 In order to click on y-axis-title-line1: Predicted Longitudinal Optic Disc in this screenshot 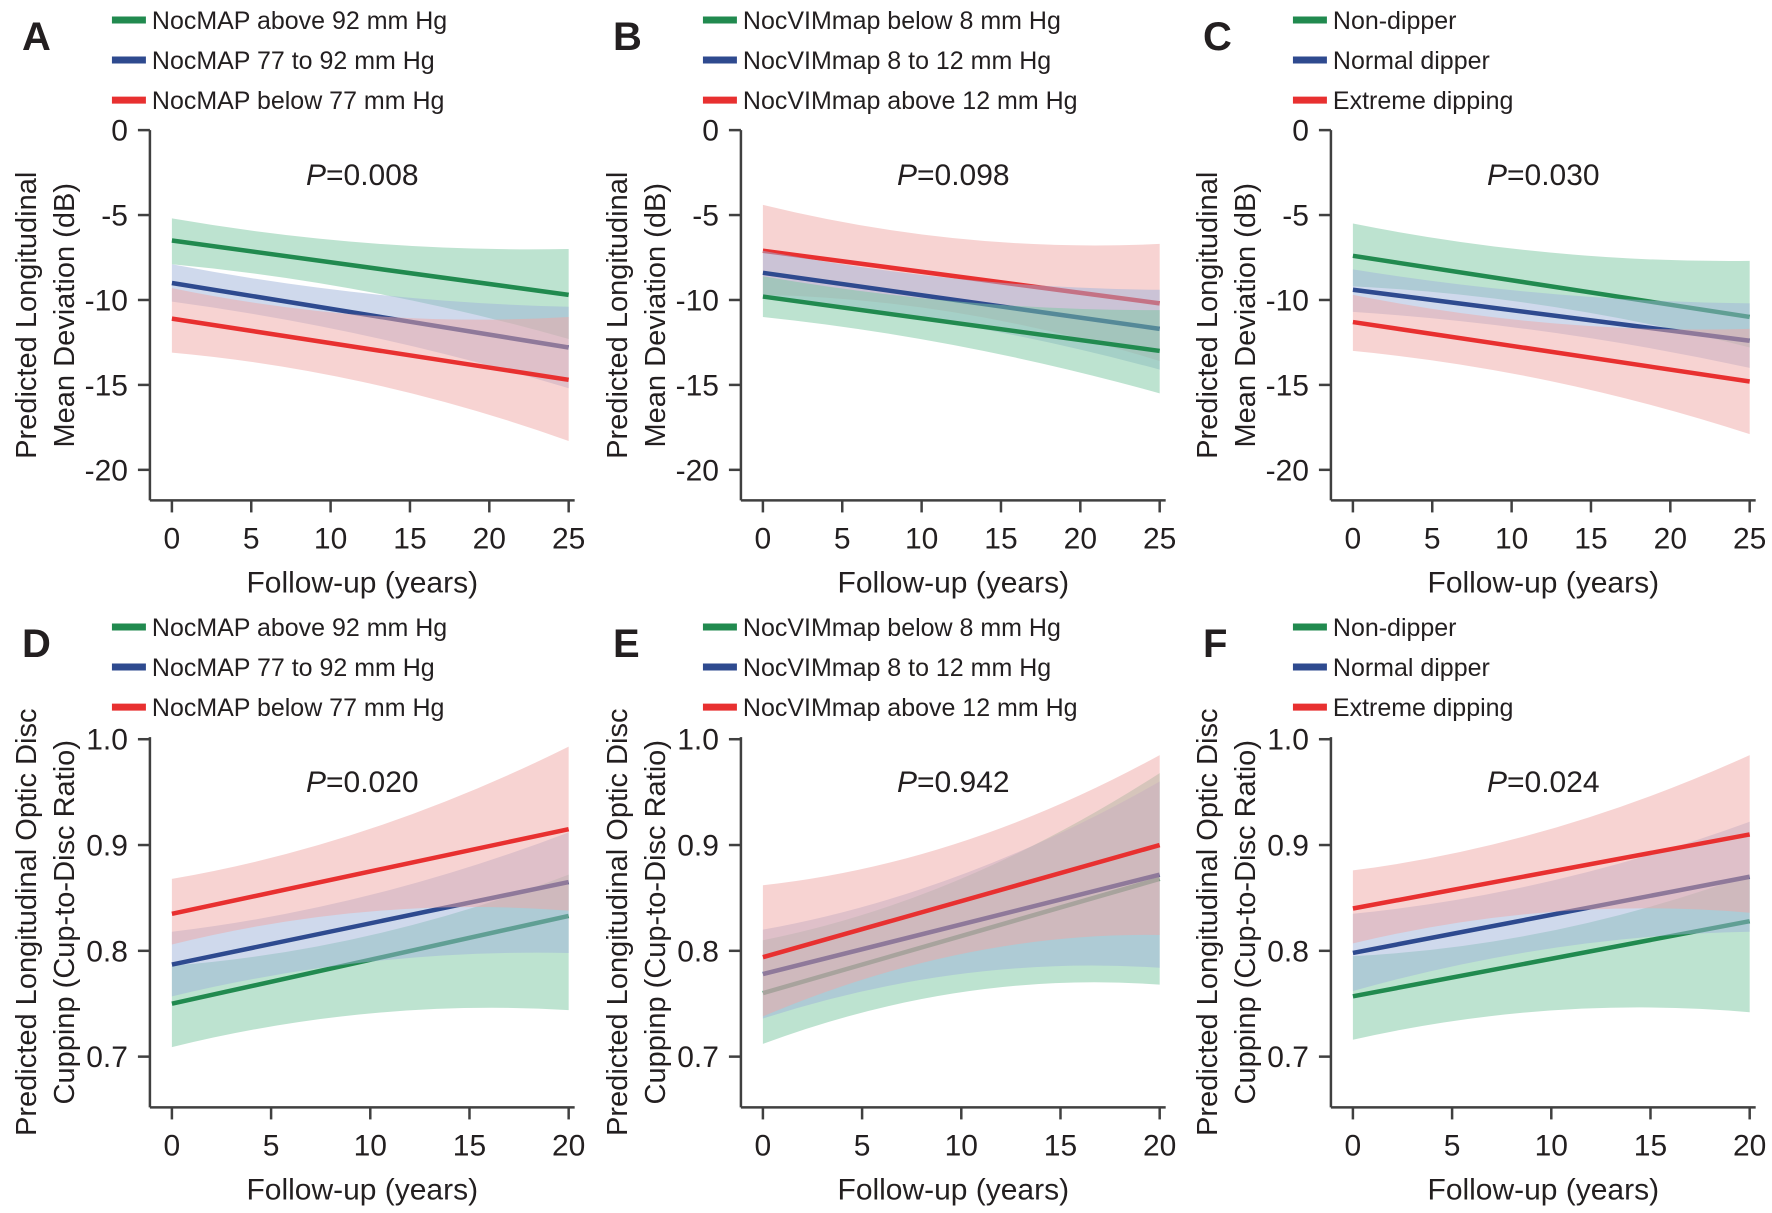, I will do `click(1208, 921)`.